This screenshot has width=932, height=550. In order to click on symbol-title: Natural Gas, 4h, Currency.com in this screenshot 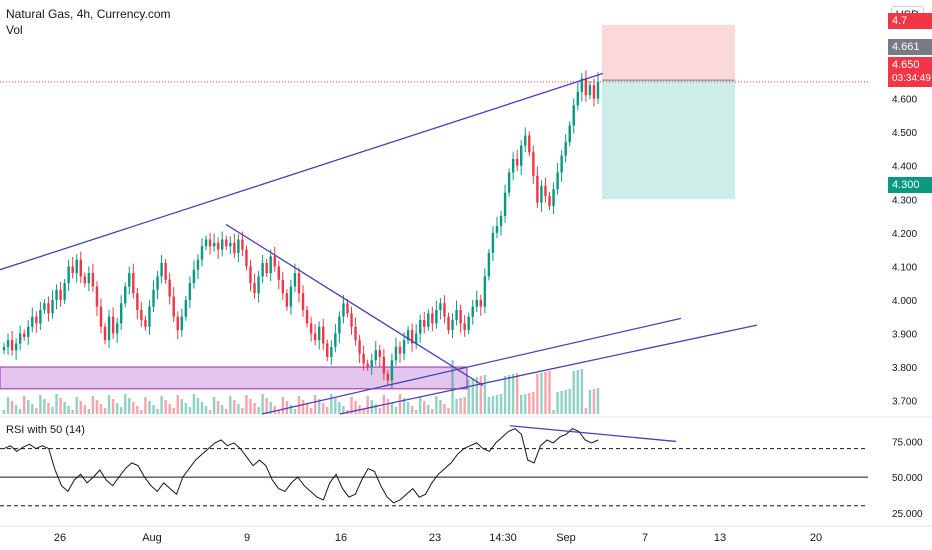, I will do `click(88, 14)`.